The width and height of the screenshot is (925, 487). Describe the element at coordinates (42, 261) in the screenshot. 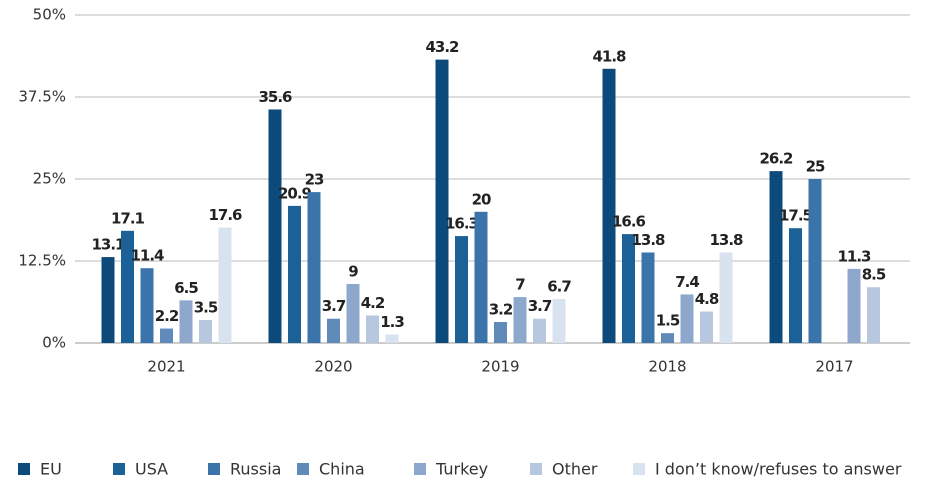

I see `y-tick-label: 12.5%` at that location.